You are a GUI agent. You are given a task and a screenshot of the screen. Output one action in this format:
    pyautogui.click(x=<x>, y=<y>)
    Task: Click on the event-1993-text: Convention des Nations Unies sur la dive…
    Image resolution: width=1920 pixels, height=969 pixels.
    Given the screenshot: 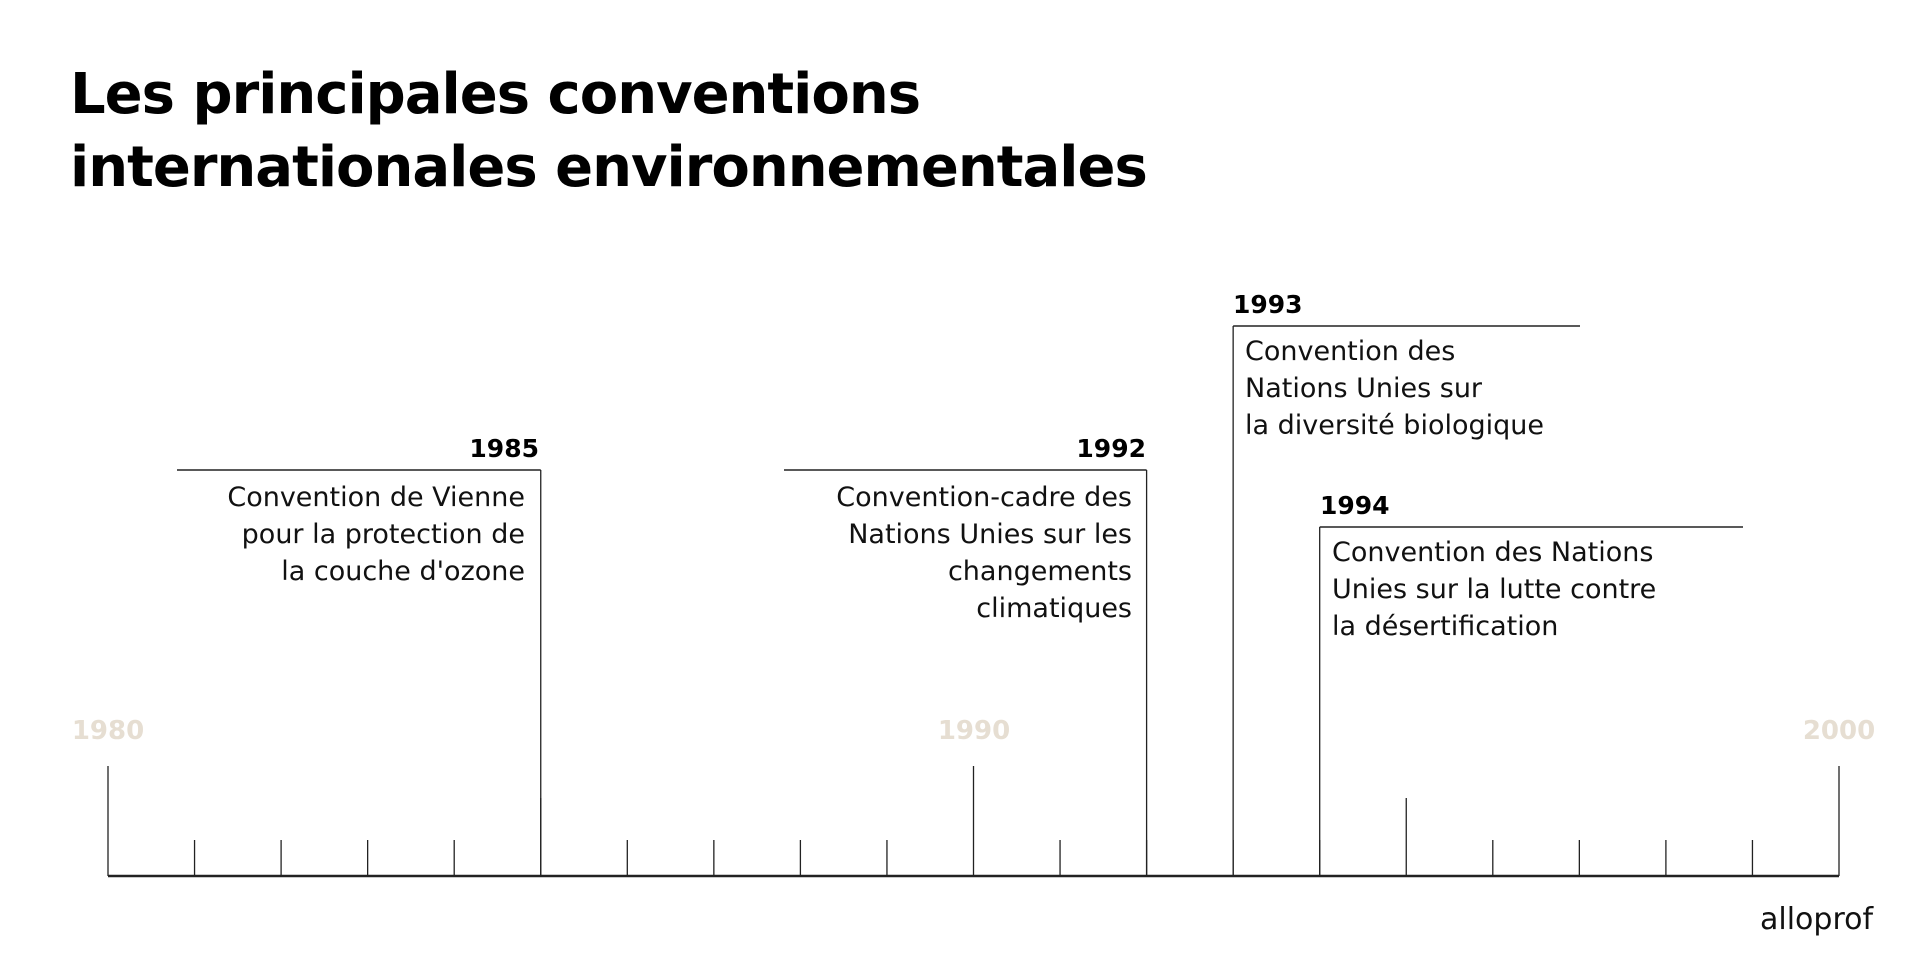 What is the action you would take?
    pyautogui.click(x=1394, y=388)
    